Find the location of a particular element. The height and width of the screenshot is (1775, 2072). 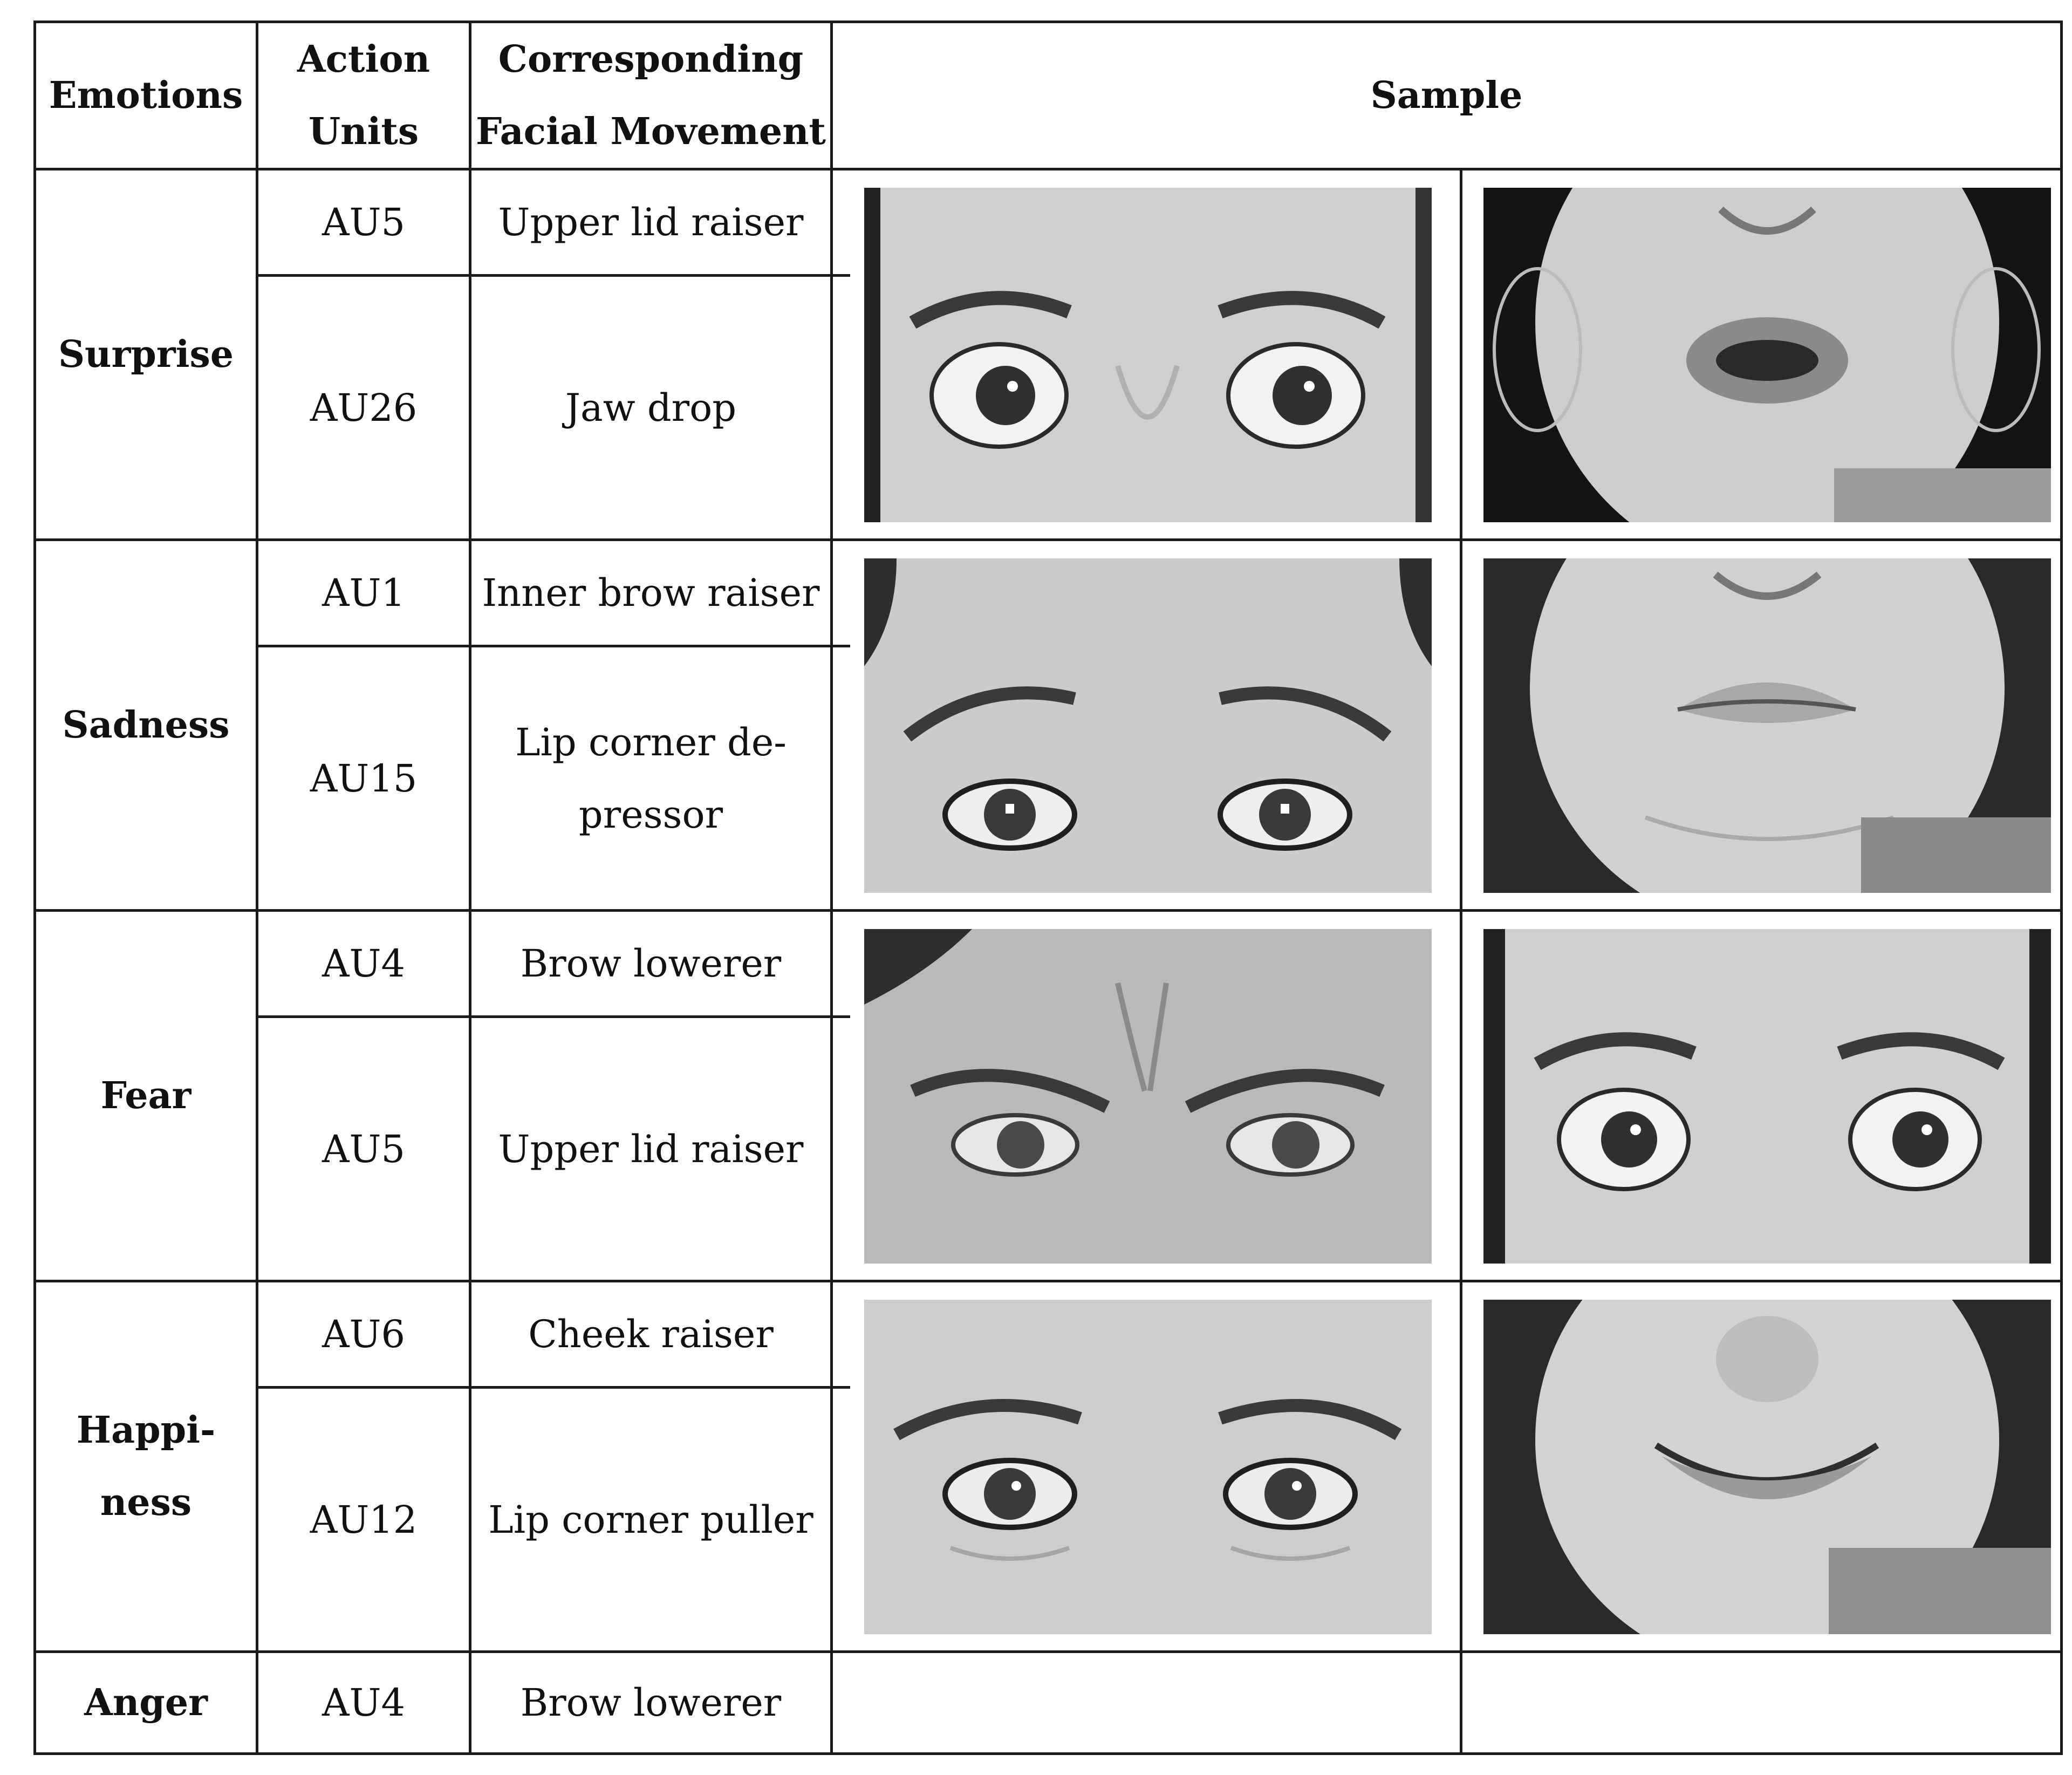

movement-text: Jaw drop is located at coordinates (651, 407).